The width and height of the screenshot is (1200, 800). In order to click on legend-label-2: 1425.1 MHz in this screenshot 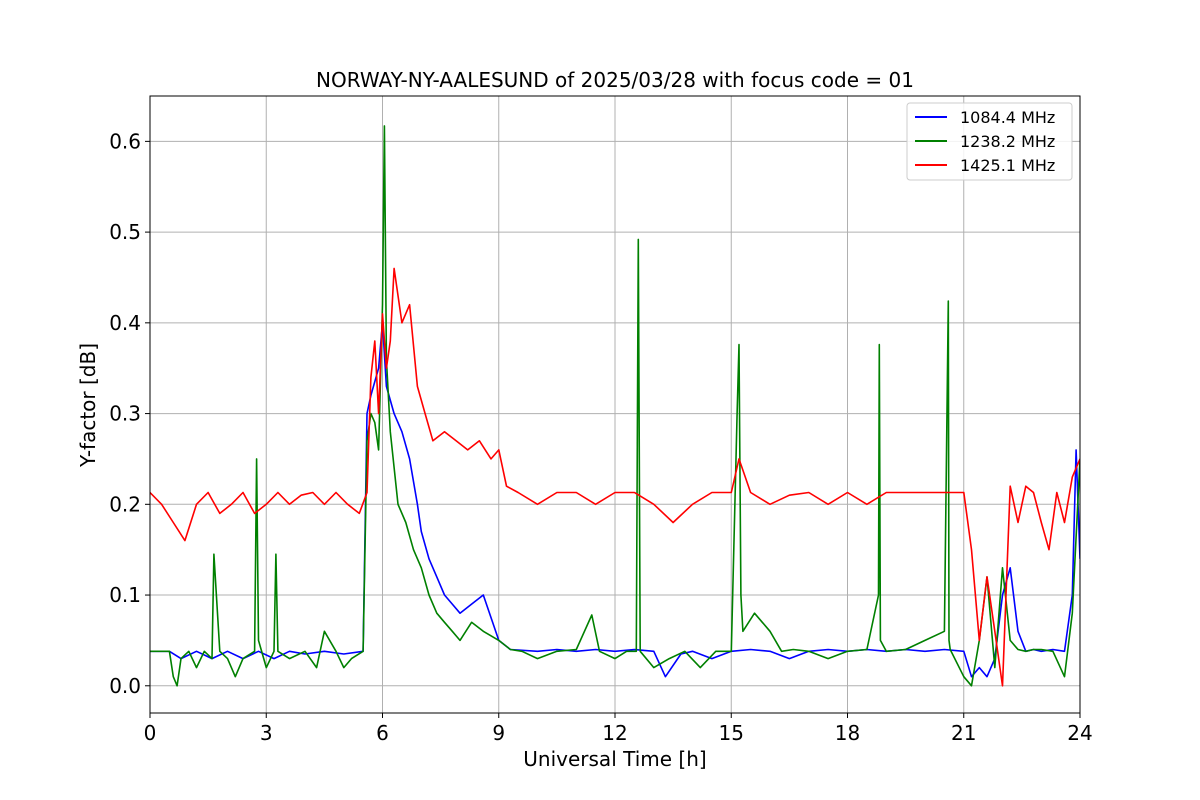, I will do `click(1007, 165)`.